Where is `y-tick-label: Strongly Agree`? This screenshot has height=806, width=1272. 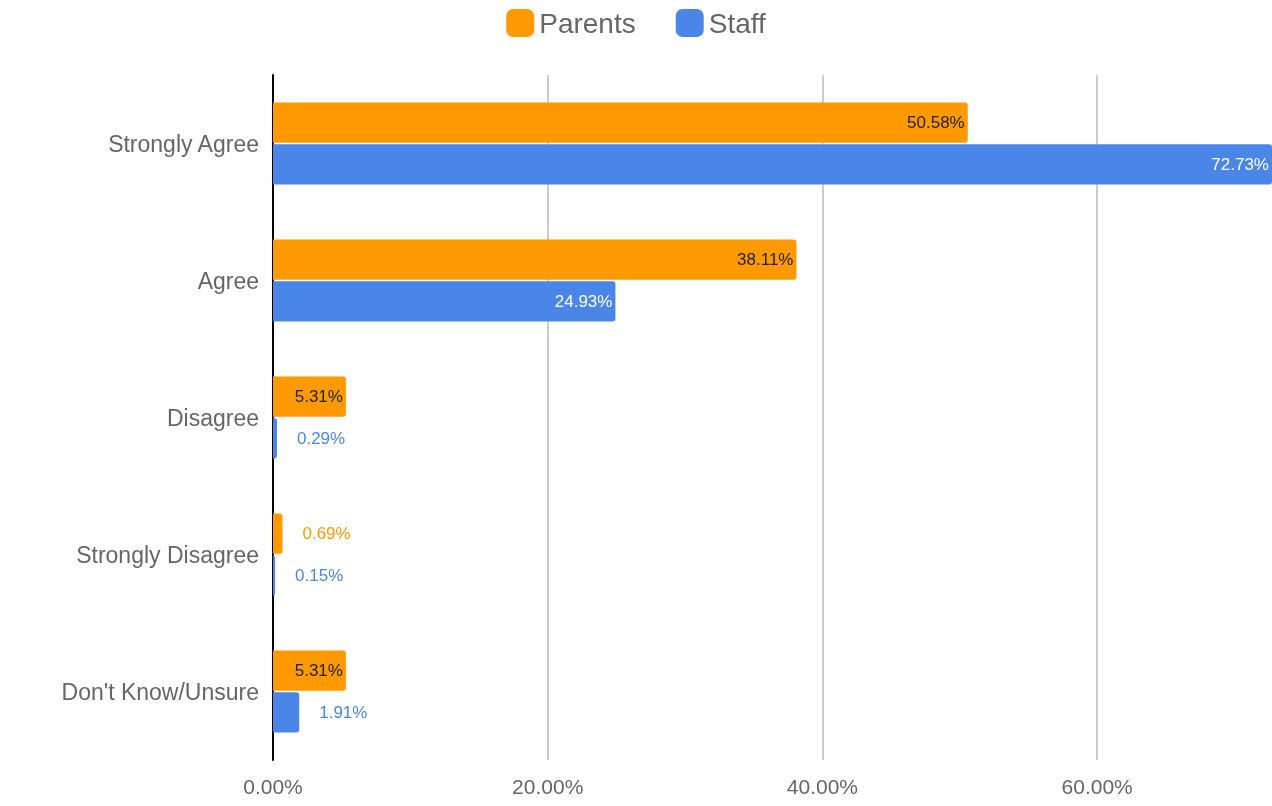
y-tick-label: Strongly Agree is located at coordinates (183, 143).